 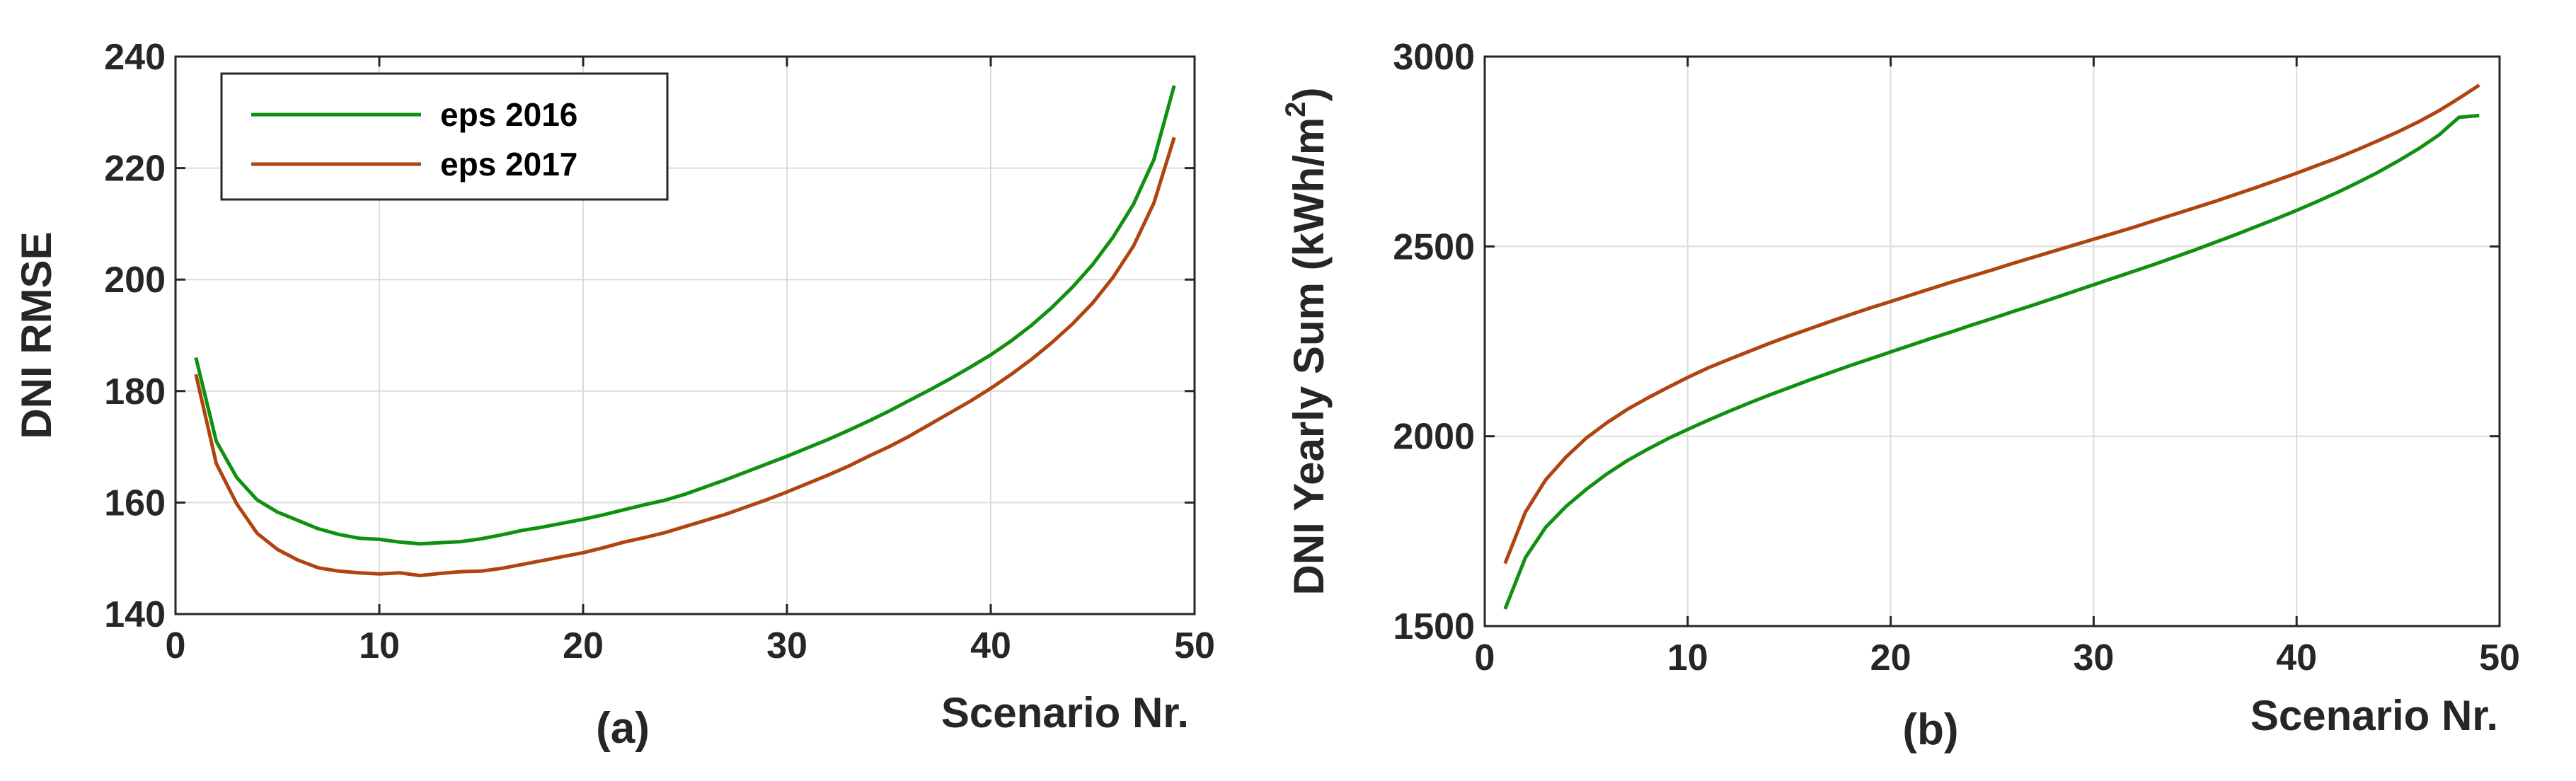 I want to click on y-tick-label-a-160: 160, so click(x=135, y=502).